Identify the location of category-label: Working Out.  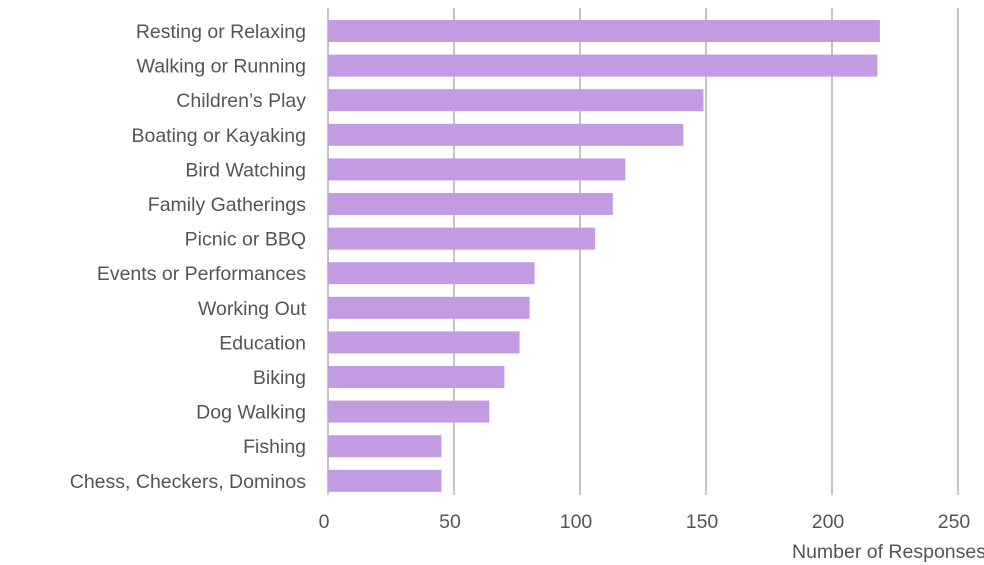
(252, 309).